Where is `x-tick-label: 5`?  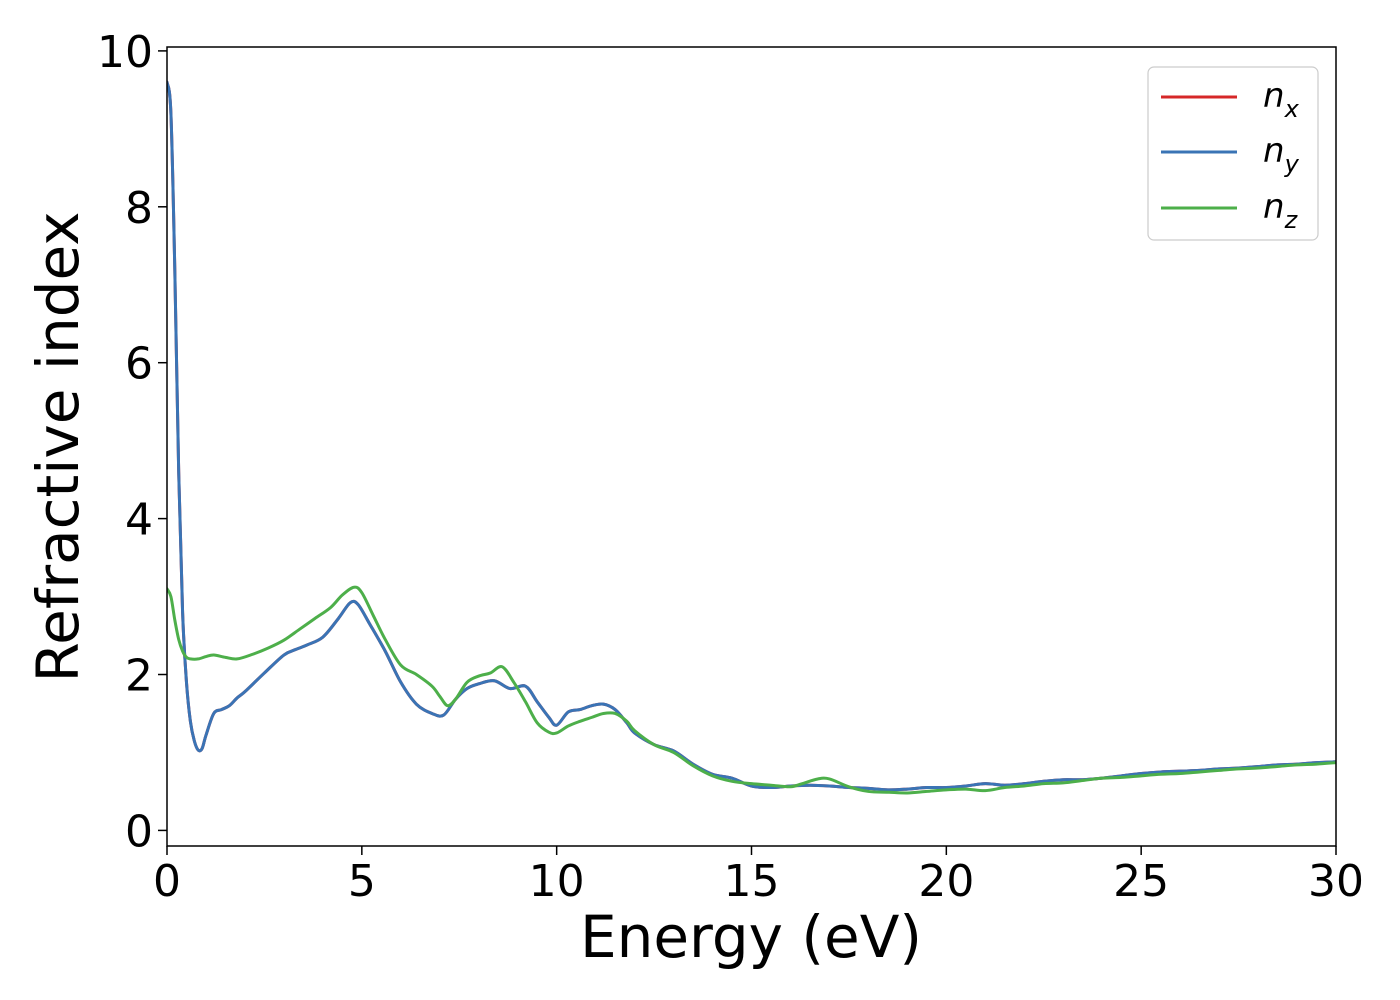
x-tick-label: 5 is located at coordinates (362, 881).